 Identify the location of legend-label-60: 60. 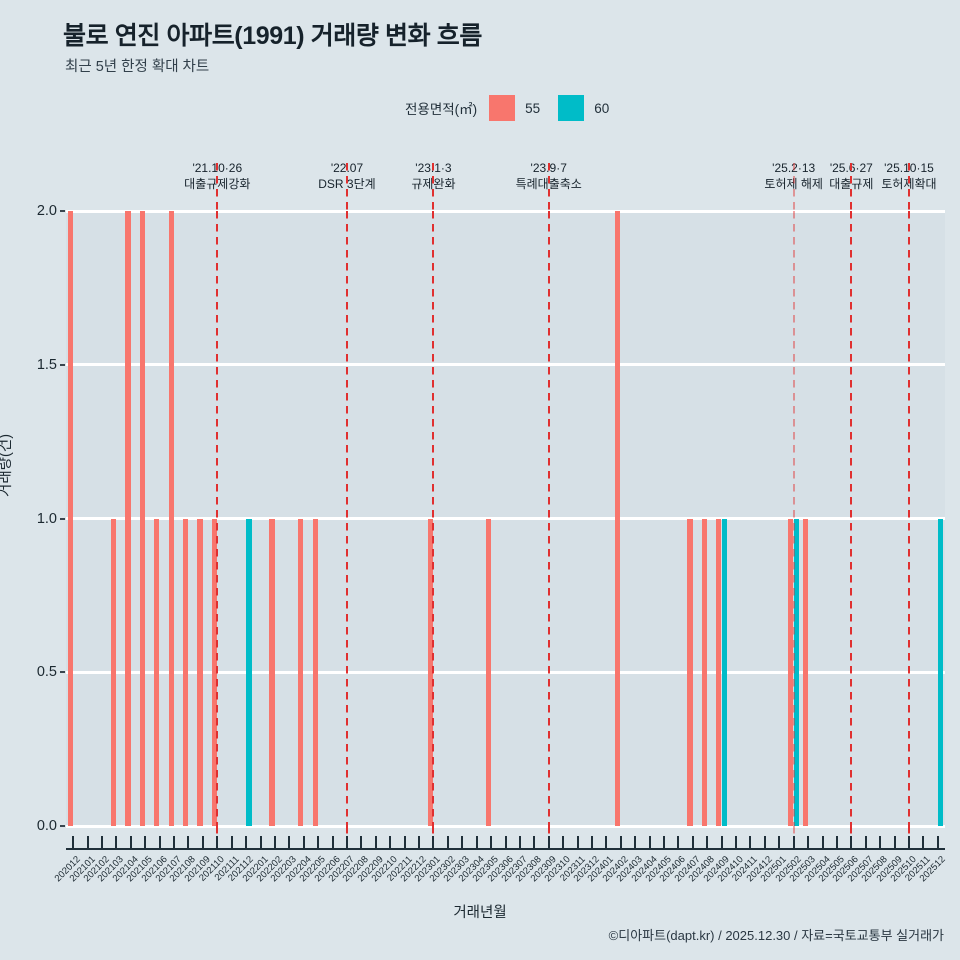
(602, 108).